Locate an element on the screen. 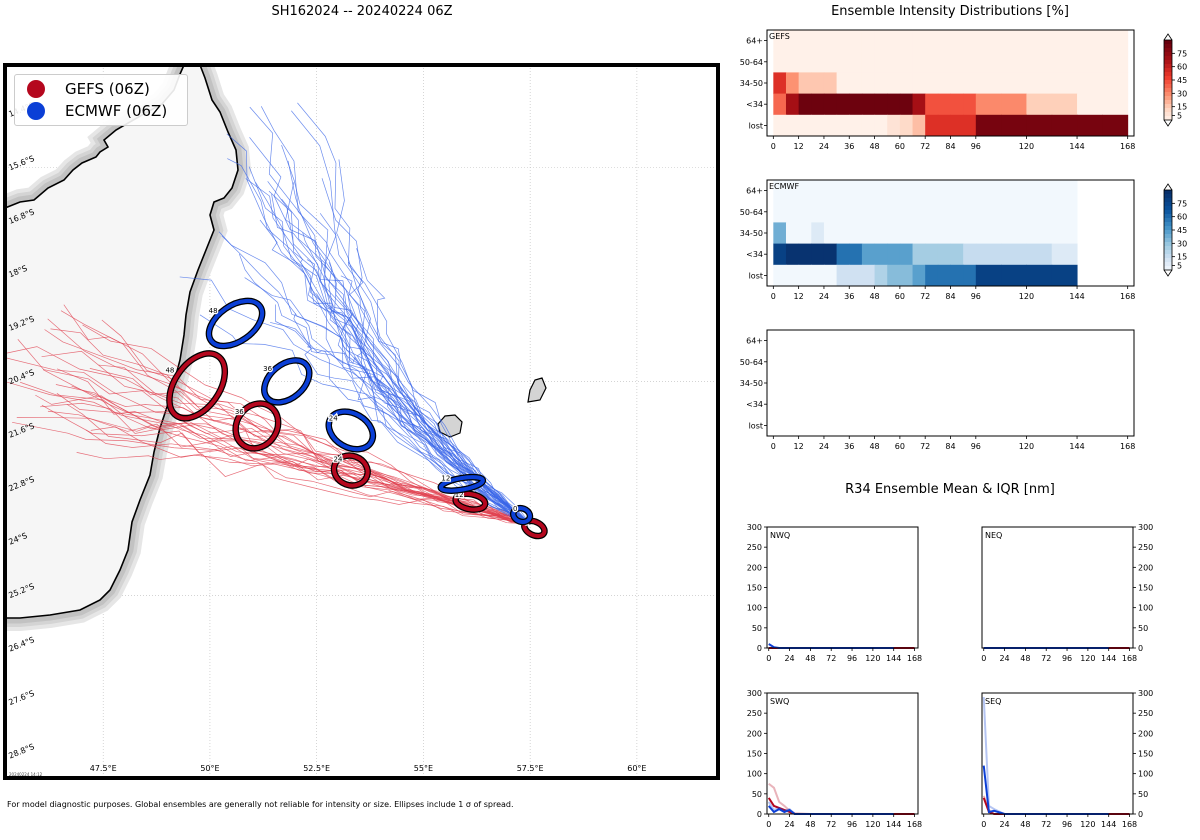 The height and width of the screenshot is (840, 1200). colorbar-tick-label: 60 is located at coordinates (1182, 67).